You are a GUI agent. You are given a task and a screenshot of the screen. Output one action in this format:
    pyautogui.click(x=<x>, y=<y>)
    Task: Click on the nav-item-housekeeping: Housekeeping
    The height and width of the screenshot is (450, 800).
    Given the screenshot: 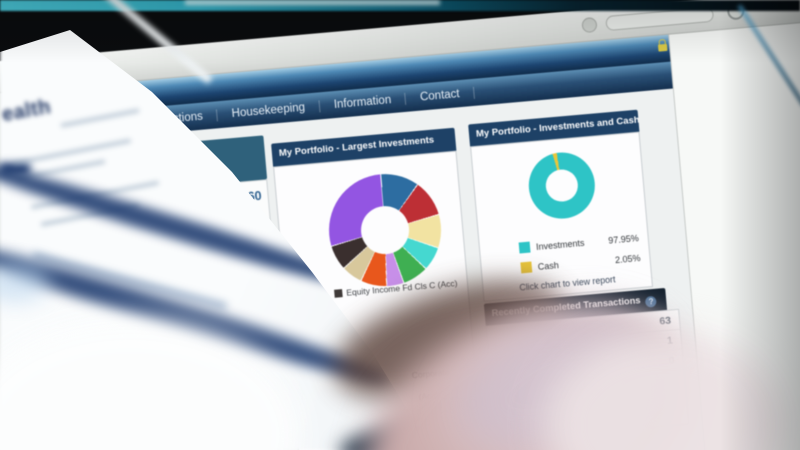 What is the action you would take?
    pyautogui.click(x=269, y=110)
    